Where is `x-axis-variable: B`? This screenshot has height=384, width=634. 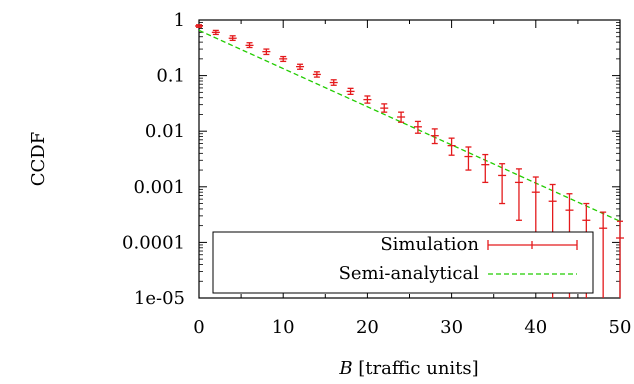 x-axis-variable: B is located at coordinates (345, 368).